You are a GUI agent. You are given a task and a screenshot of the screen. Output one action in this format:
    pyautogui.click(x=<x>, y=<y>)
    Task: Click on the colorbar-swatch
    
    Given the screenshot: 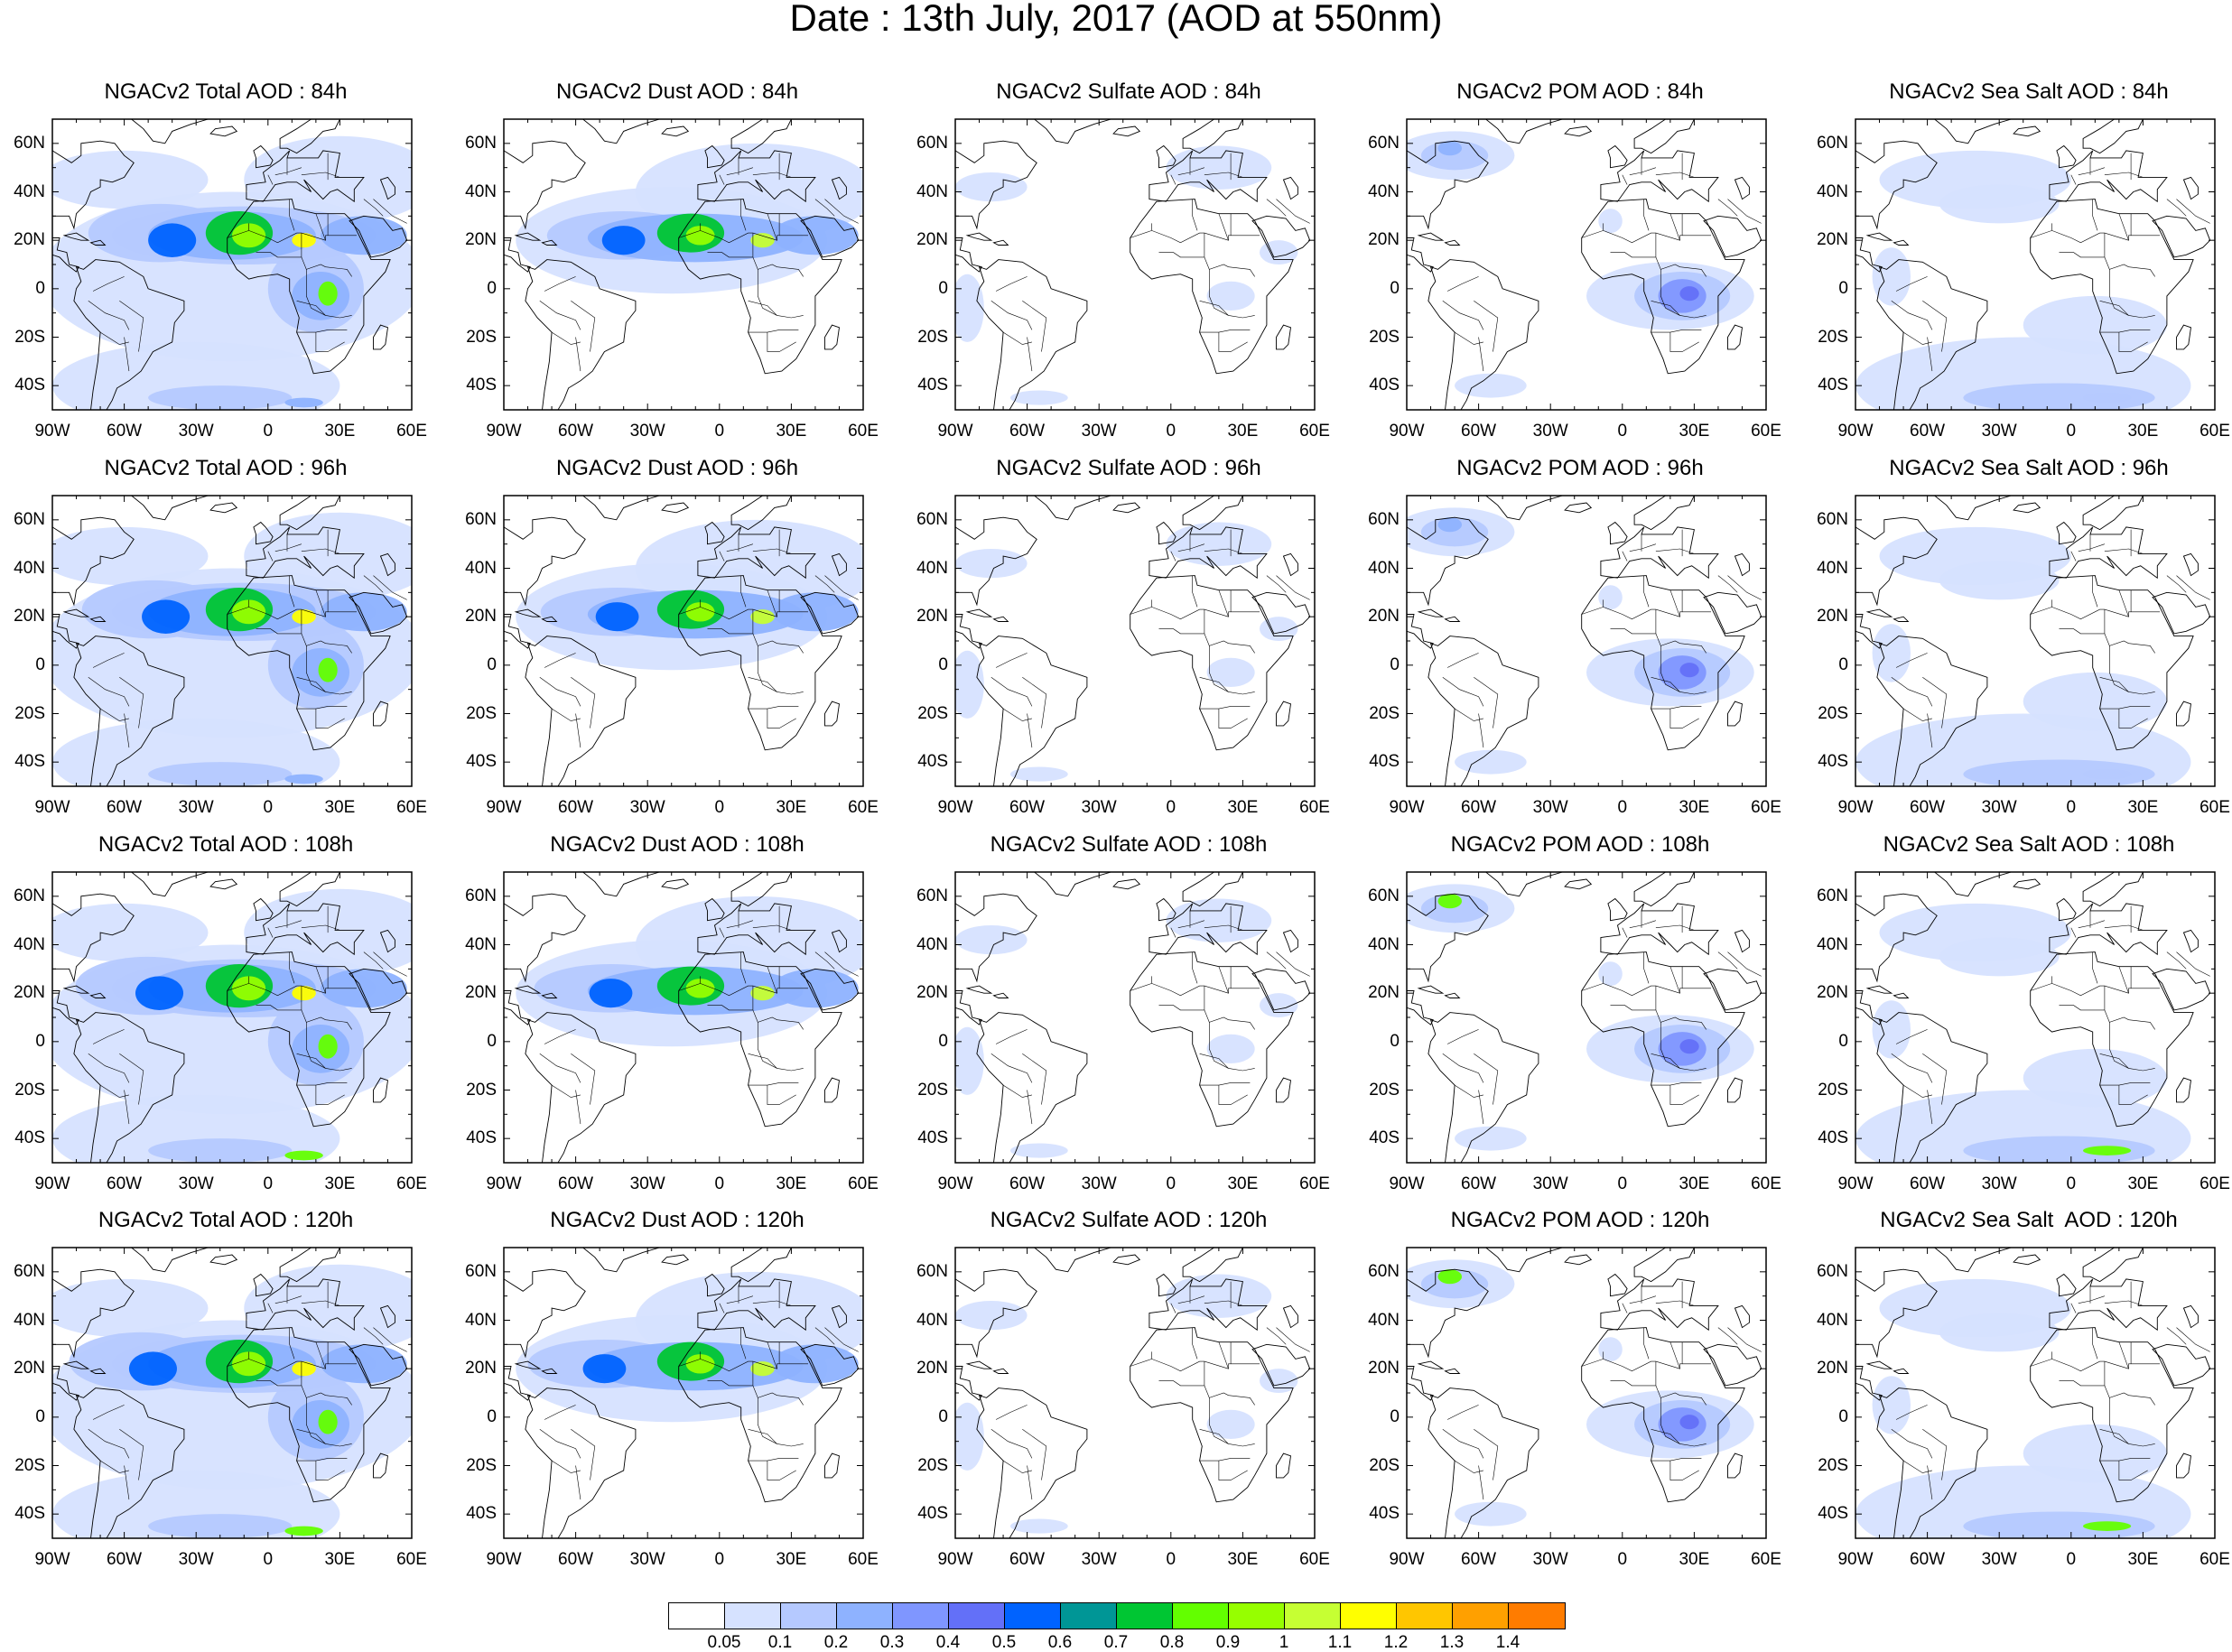 What is the action you would take?
    pyautogui.click(x=1033, y=1615)
    